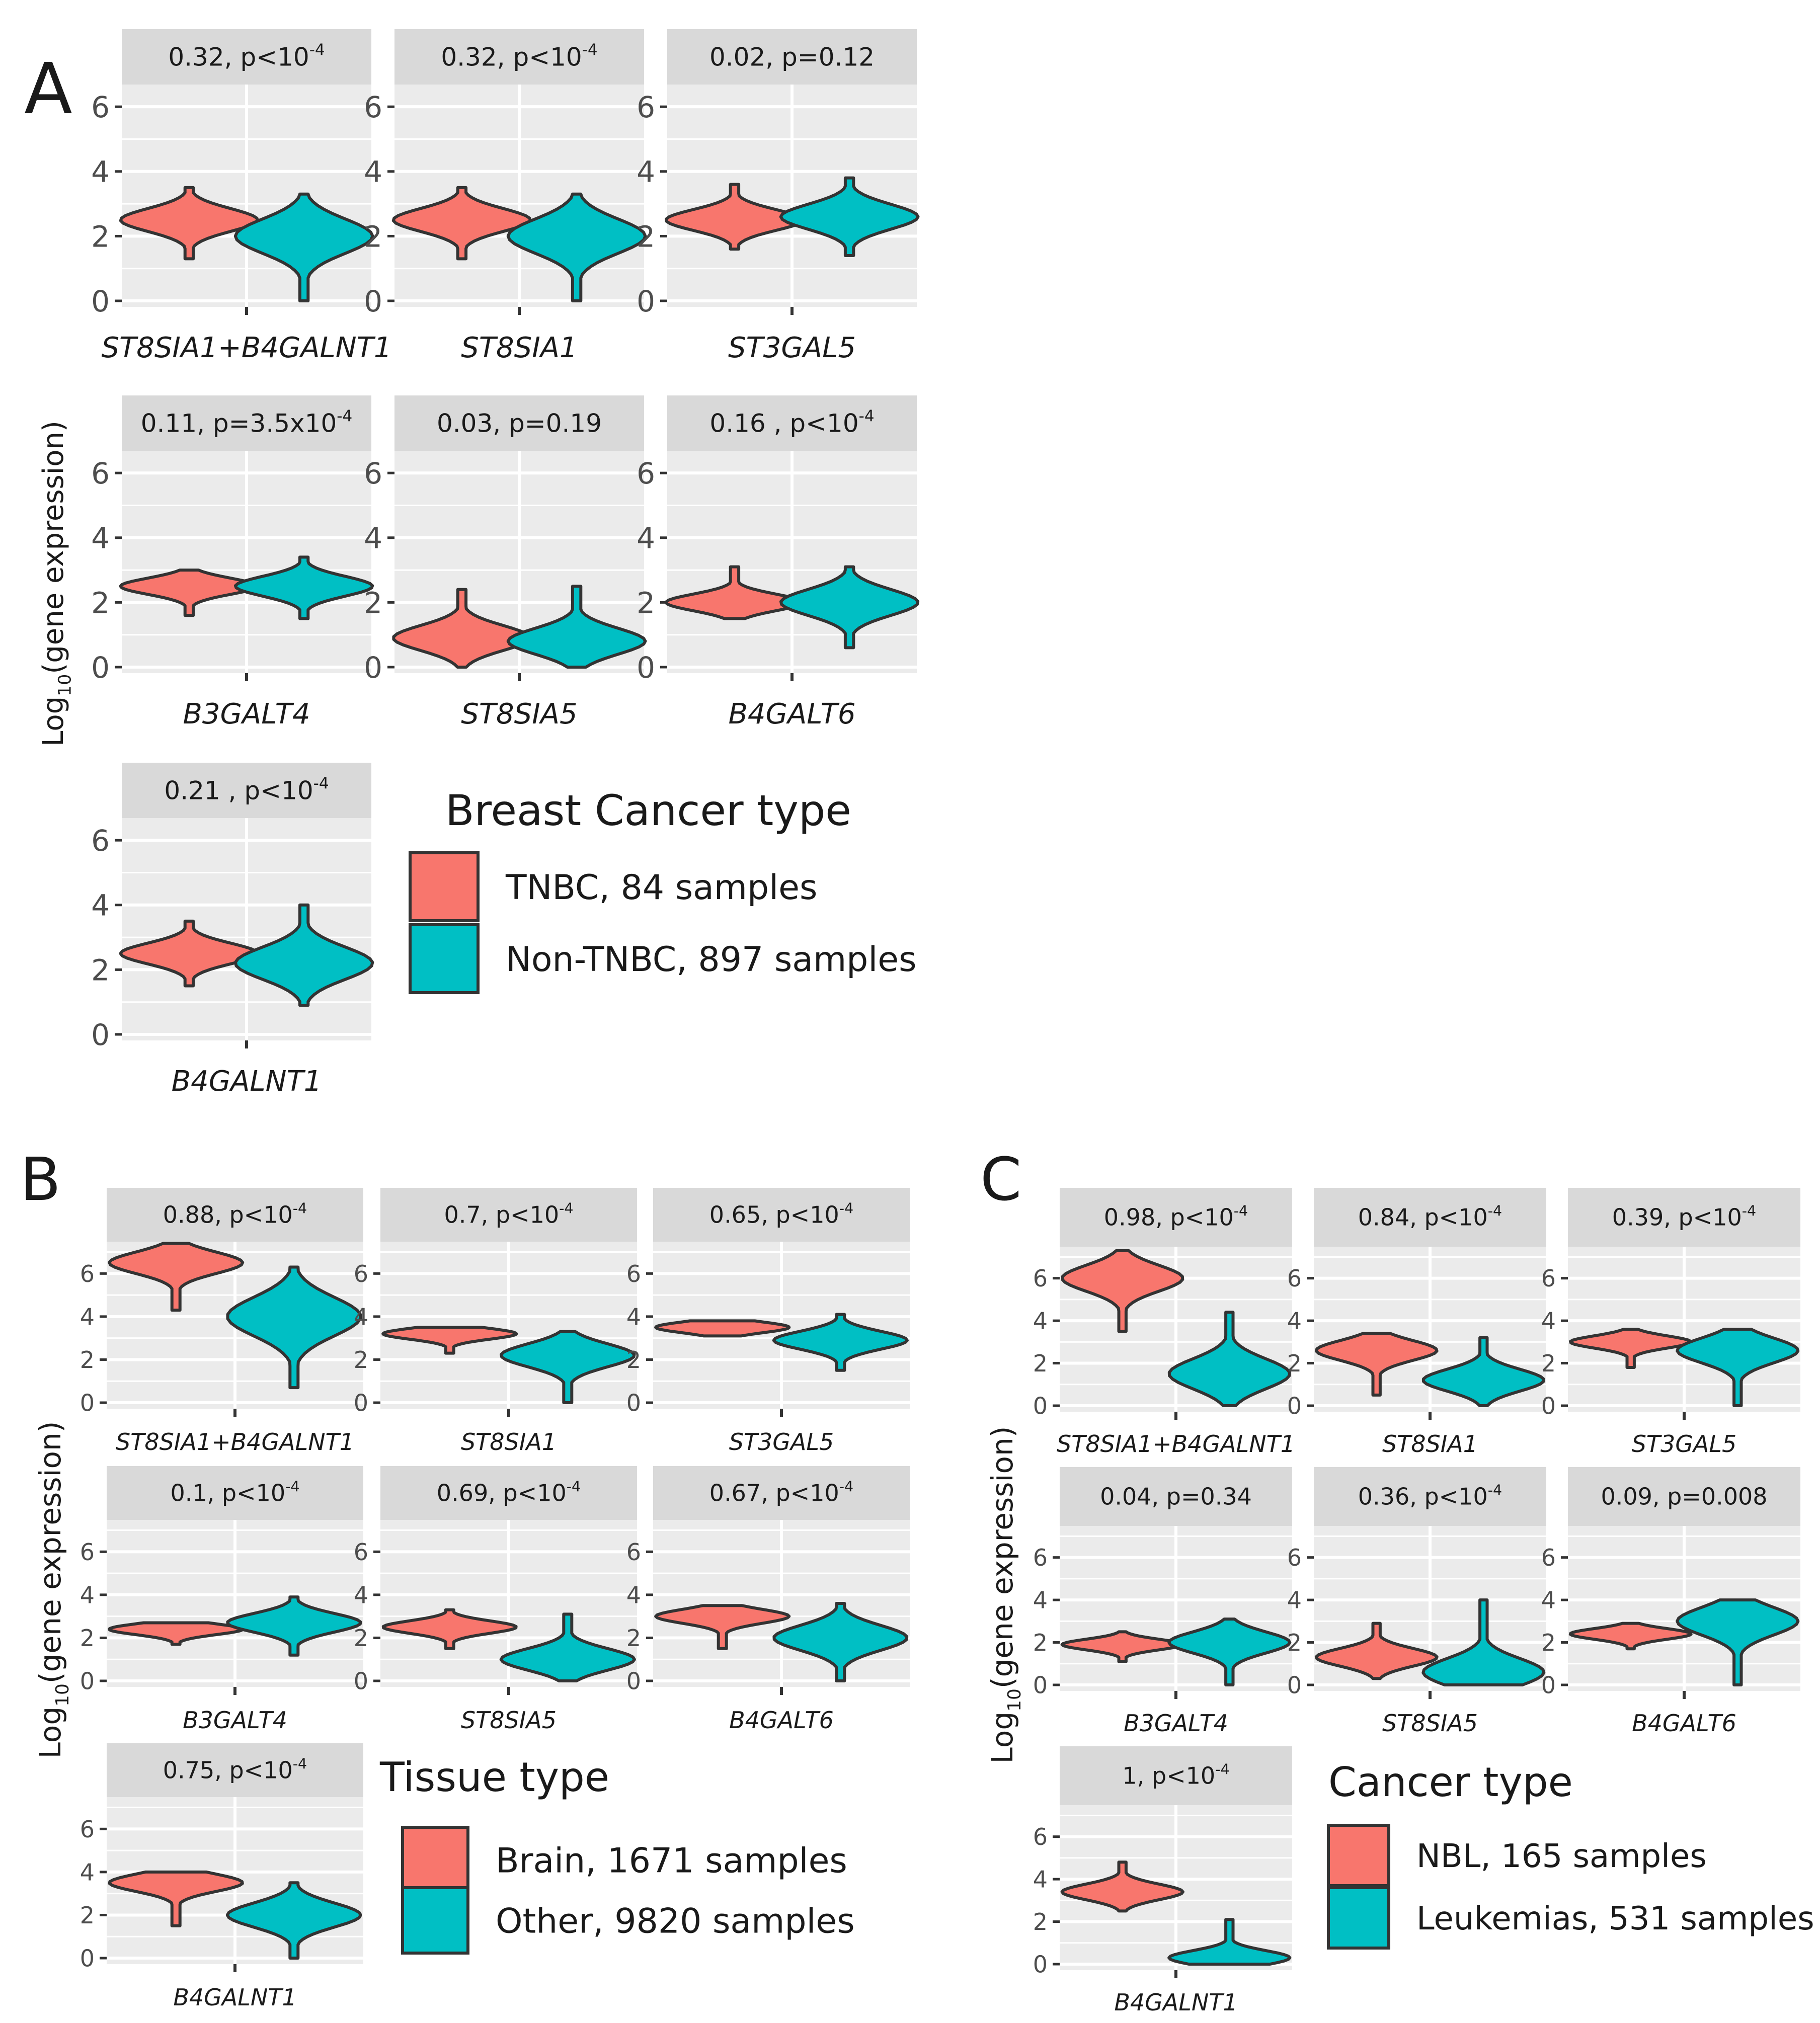  What do you see at coordinates (1014, 1700) in the screenshot?
I see `y-axis-title-sub: 10` at bounding box center [1014, 1700].